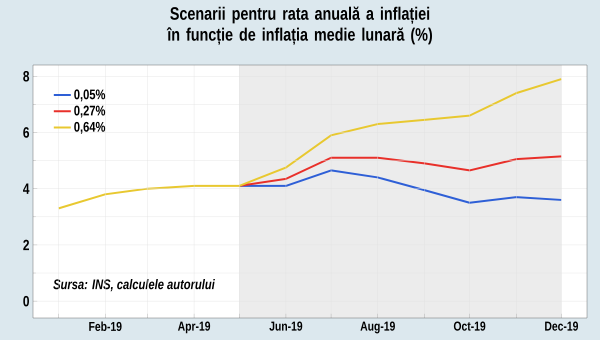 Image resolution: width=600 pixels, height=340 pixels. Describe the element at coordinates (105, 327) in the screenshot. I see `x-tick-label: Feb-19` at that location.